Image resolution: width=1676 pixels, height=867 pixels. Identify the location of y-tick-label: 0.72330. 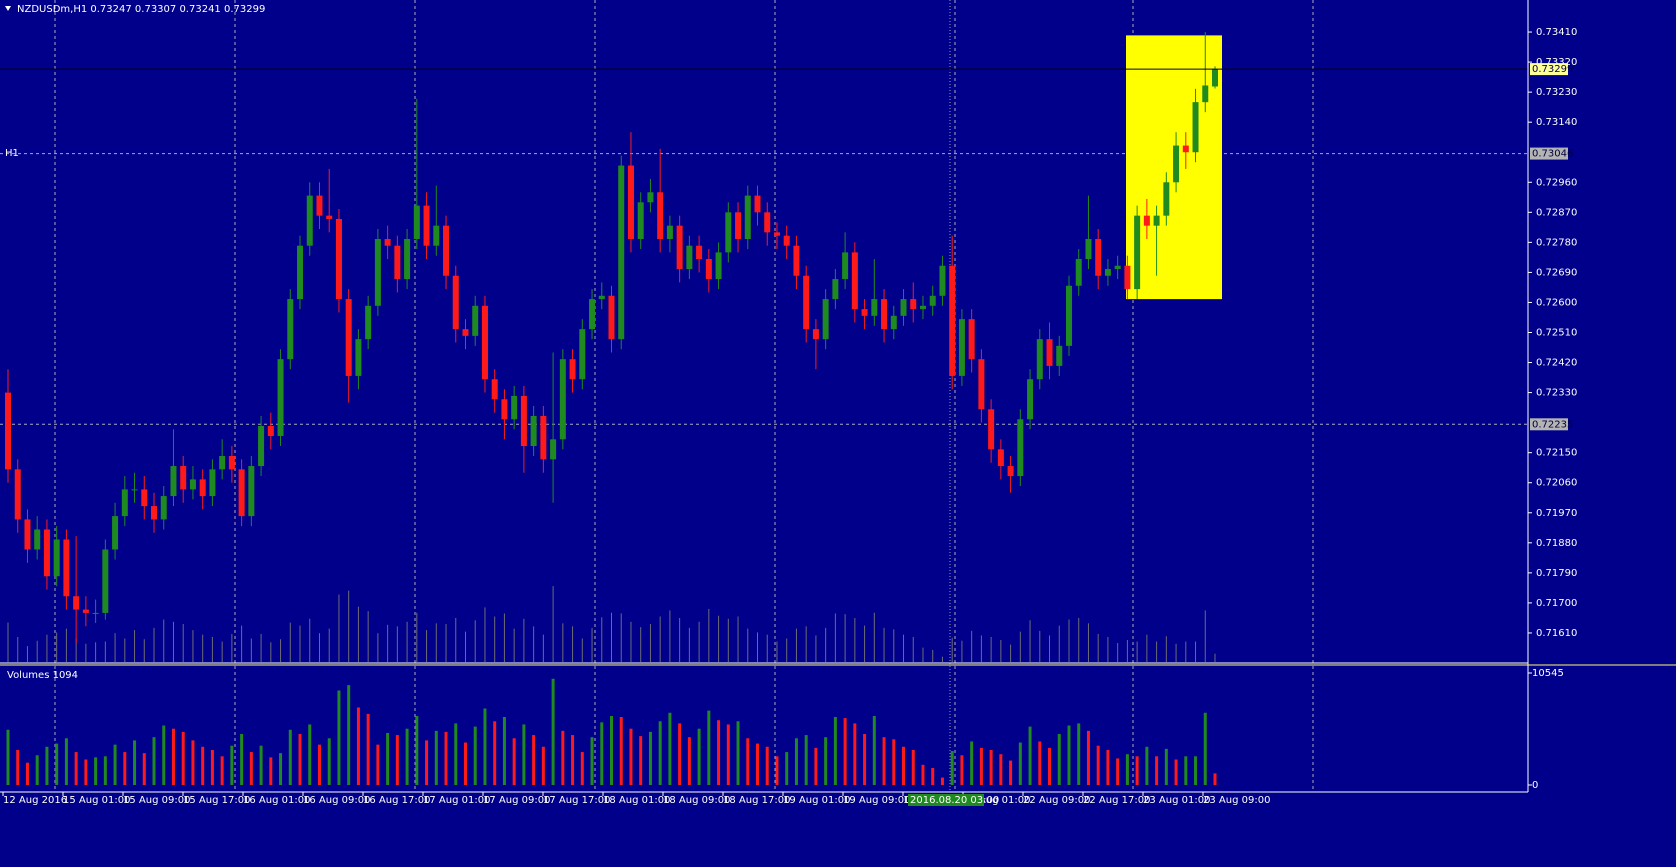
(1556, 393).